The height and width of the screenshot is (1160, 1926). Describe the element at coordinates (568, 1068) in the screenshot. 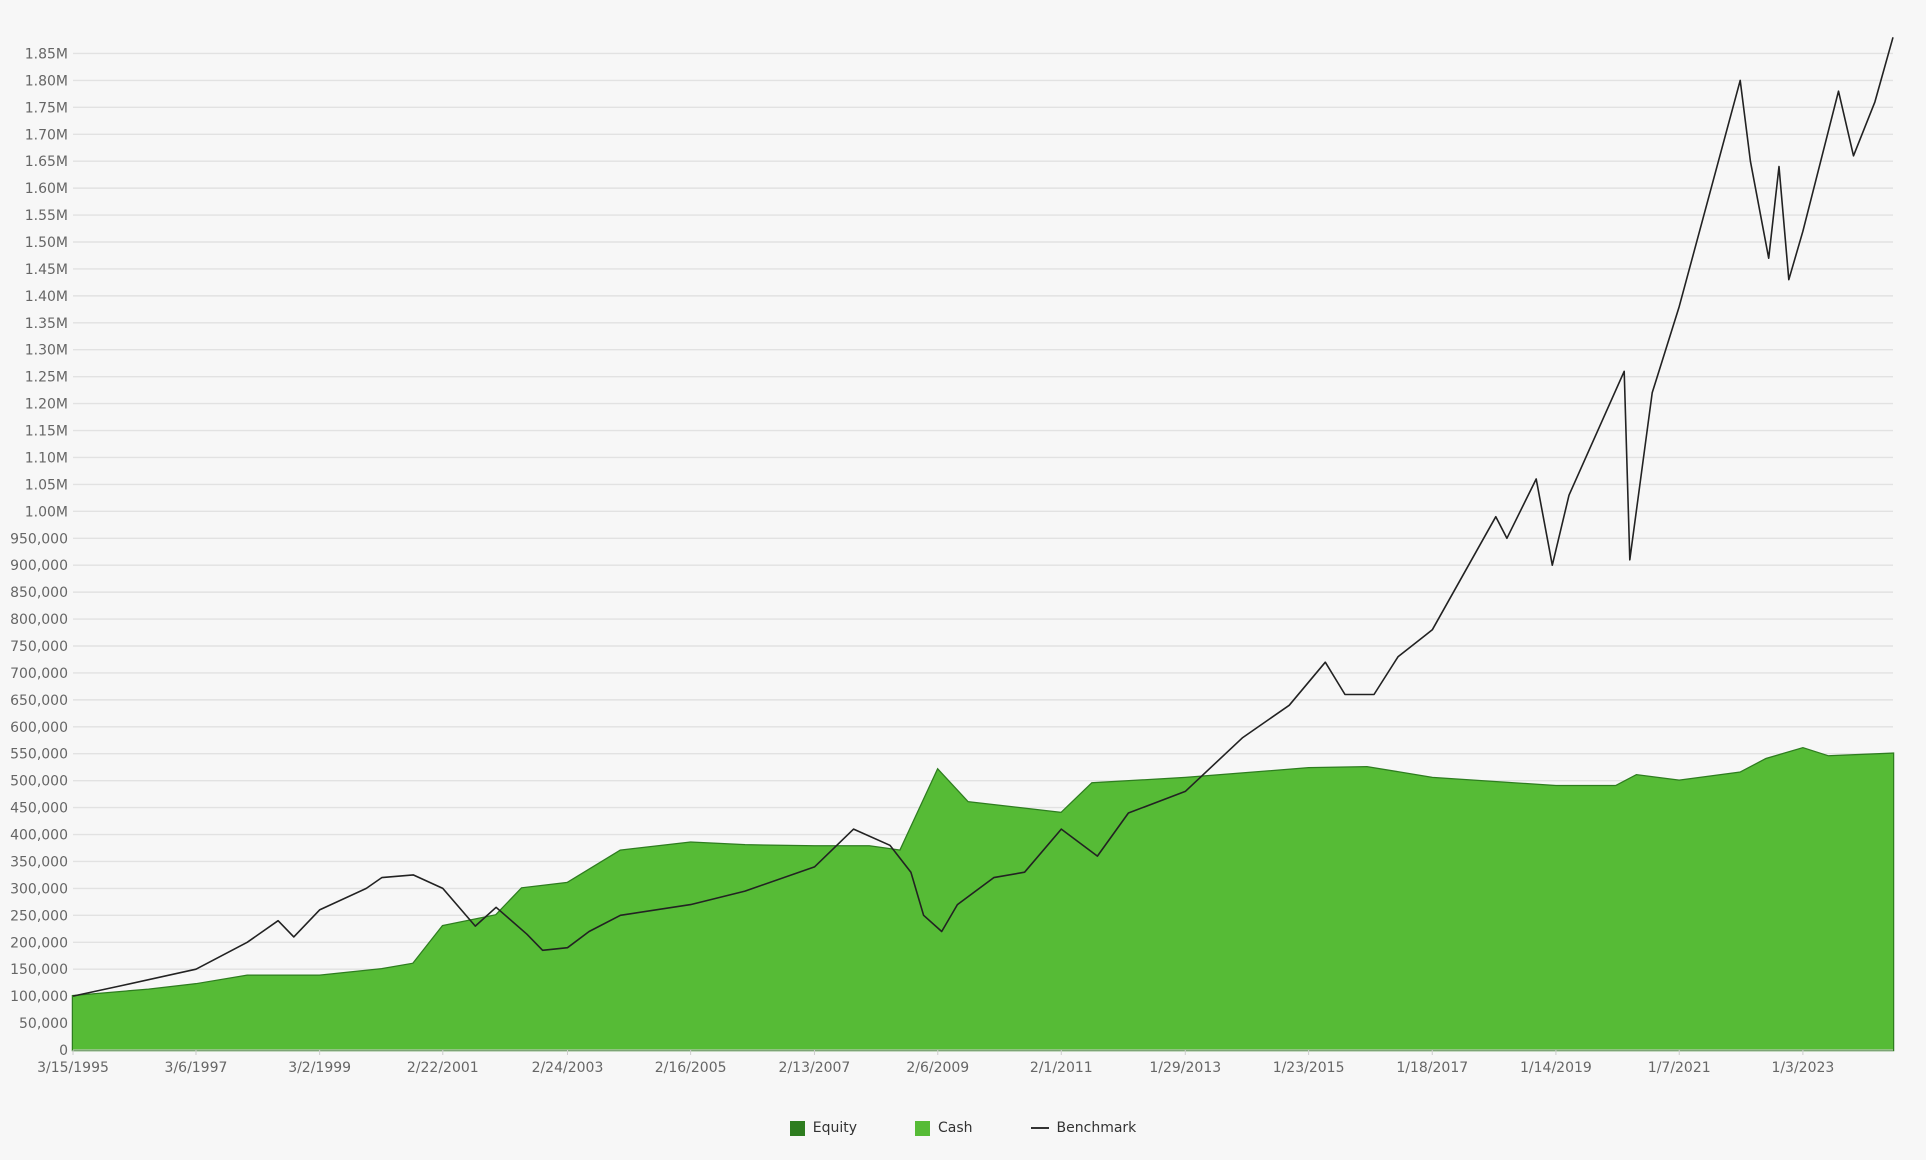

I see `x-tick-label: 2/24/2003` at that location.